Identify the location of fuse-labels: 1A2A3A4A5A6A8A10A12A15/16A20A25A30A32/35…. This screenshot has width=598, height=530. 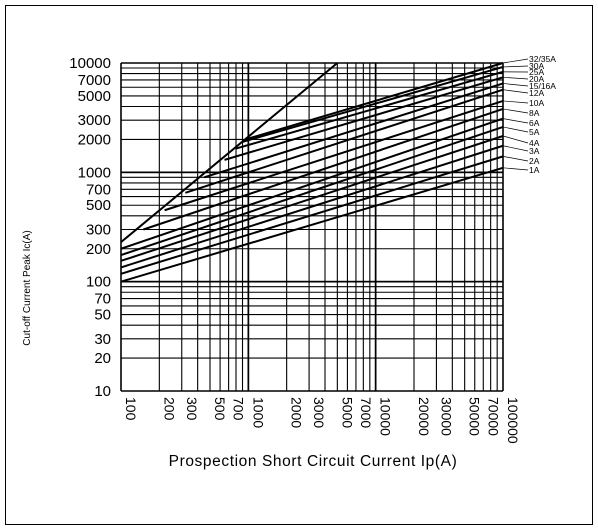
(529, 114).